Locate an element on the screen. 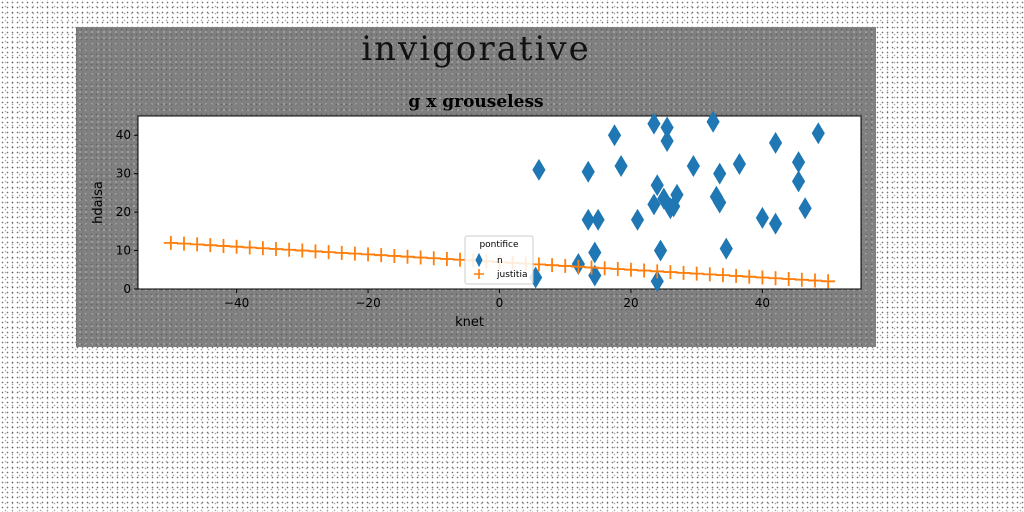 The image size is (1024, 512). legend-label-justitia: justitia is located at coordinates (511, 275).